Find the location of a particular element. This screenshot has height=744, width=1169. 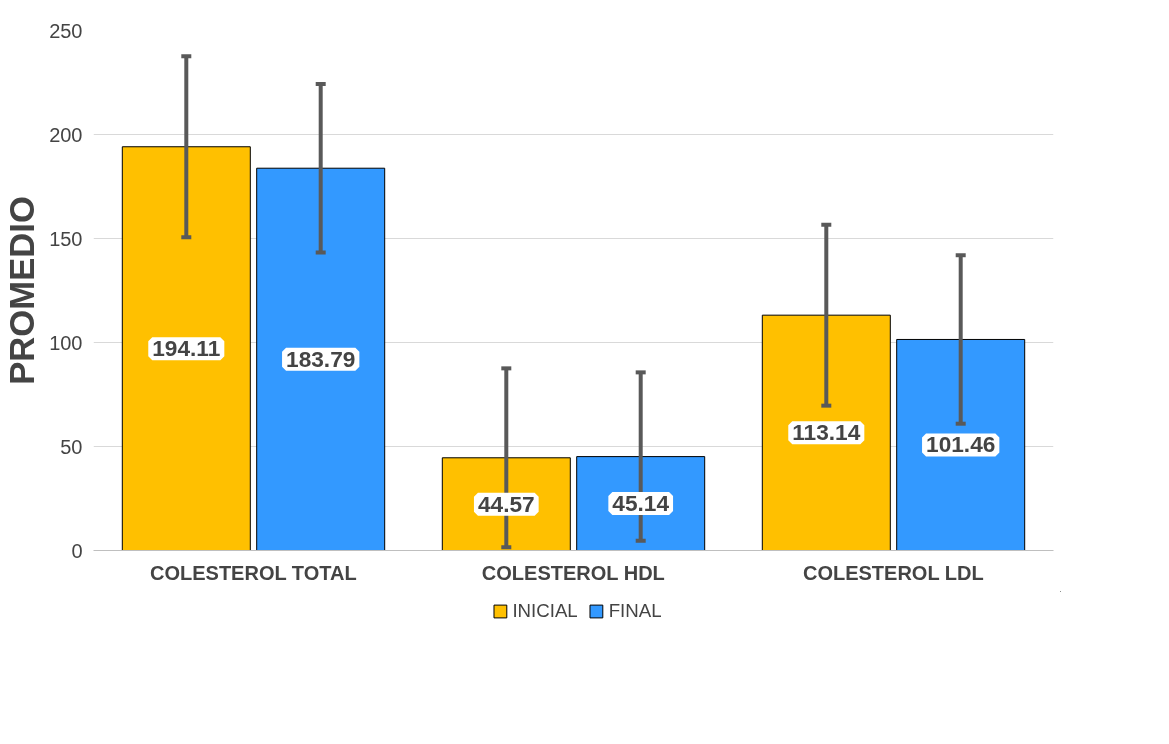

legend-label: INICIAL is located at coordinates (545, 611).